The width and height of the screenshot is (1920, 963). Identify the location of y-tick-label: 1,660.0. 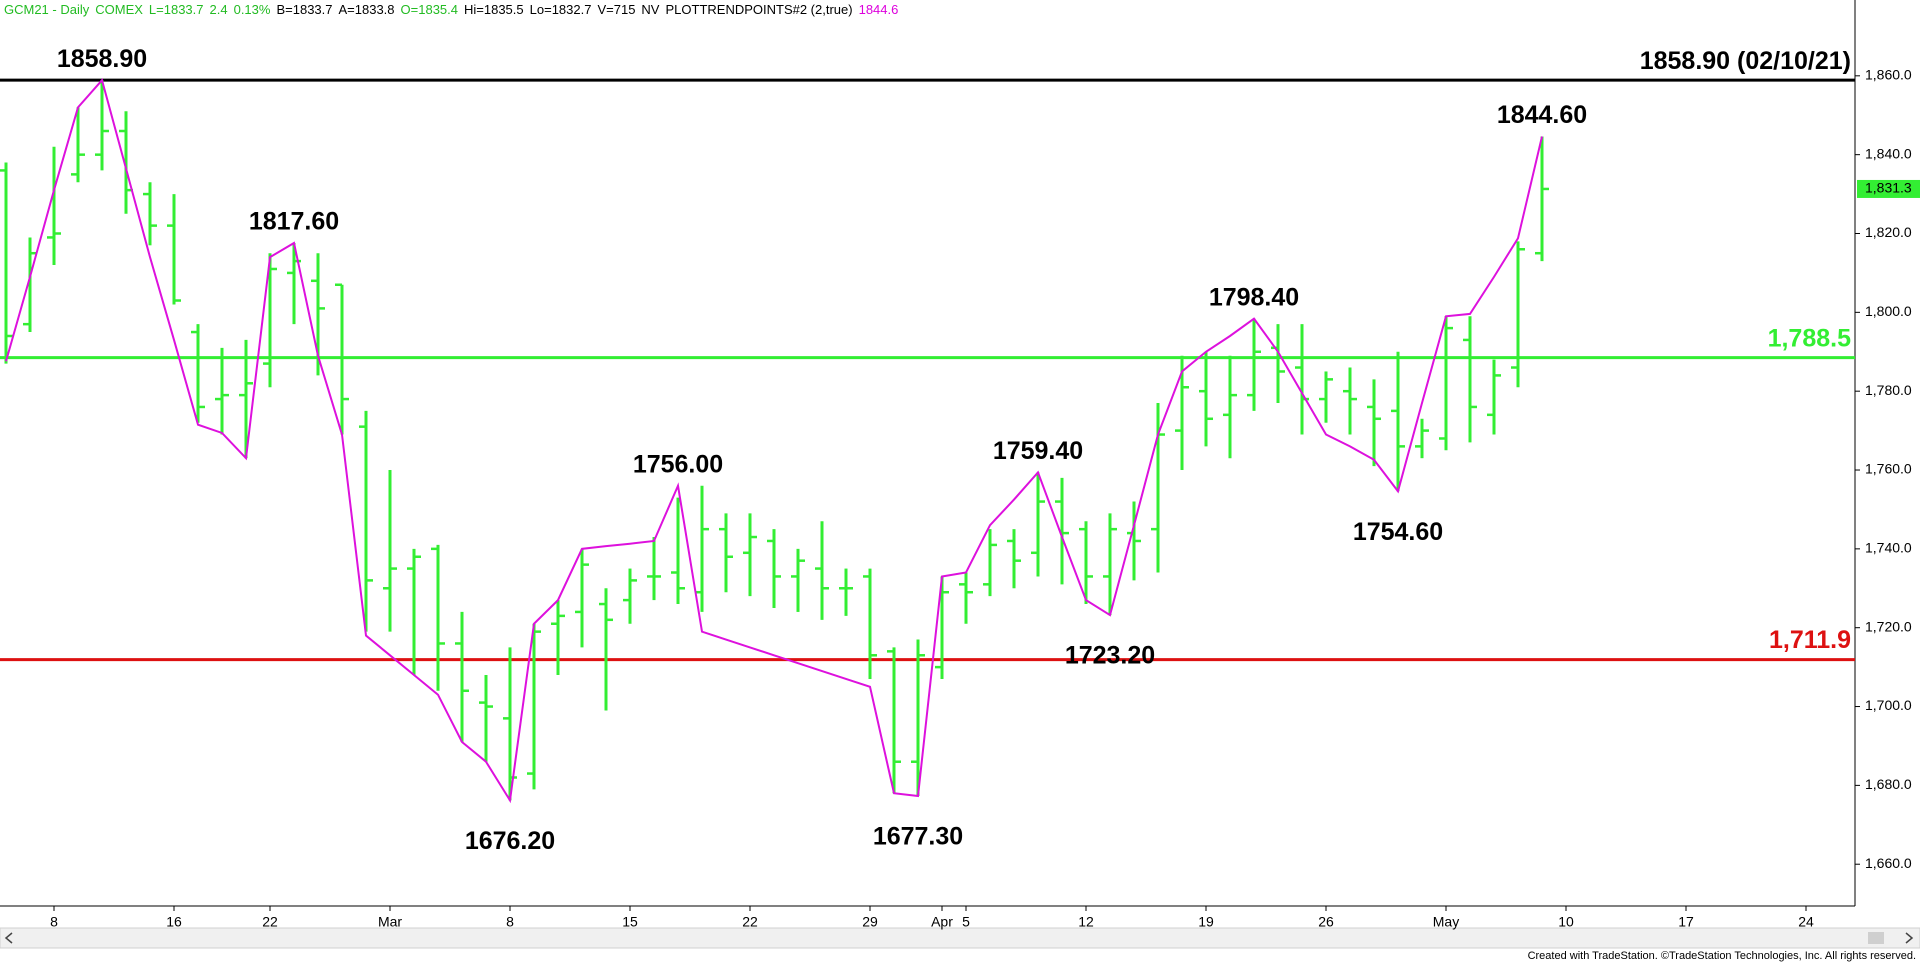
(1888, 863).